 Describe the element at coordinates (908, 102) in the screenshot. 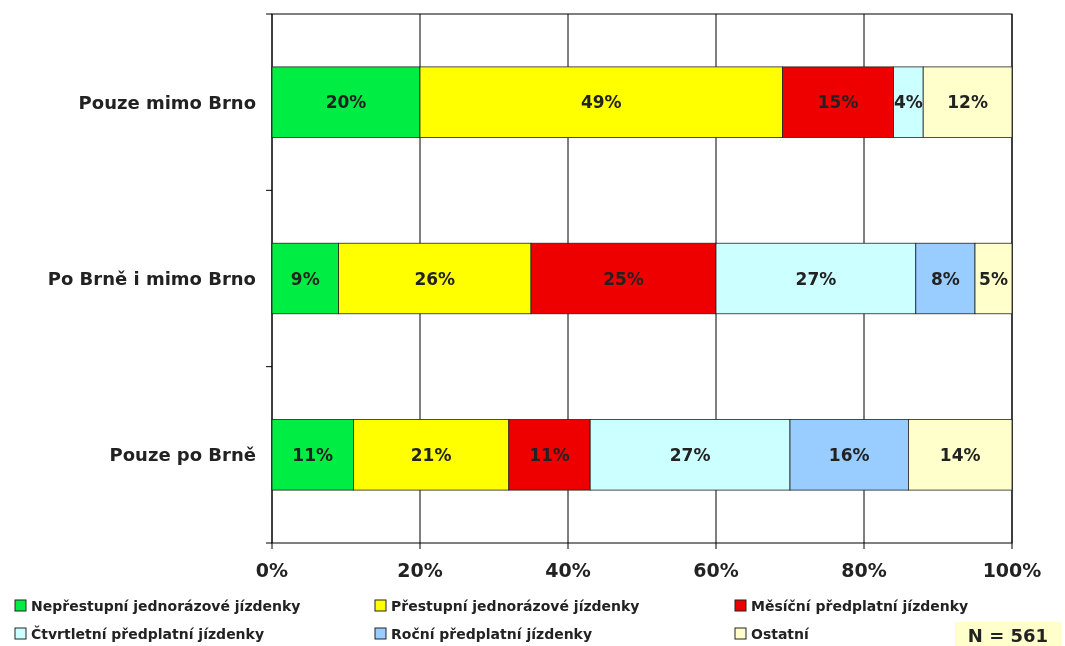

I see `data-label: 4%` at that location.